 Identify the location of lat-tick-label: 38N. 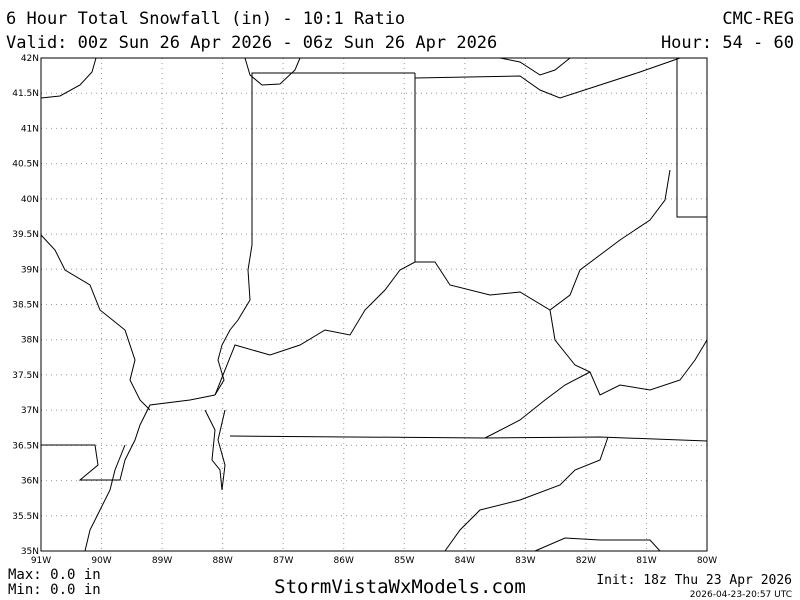
(30, 341).